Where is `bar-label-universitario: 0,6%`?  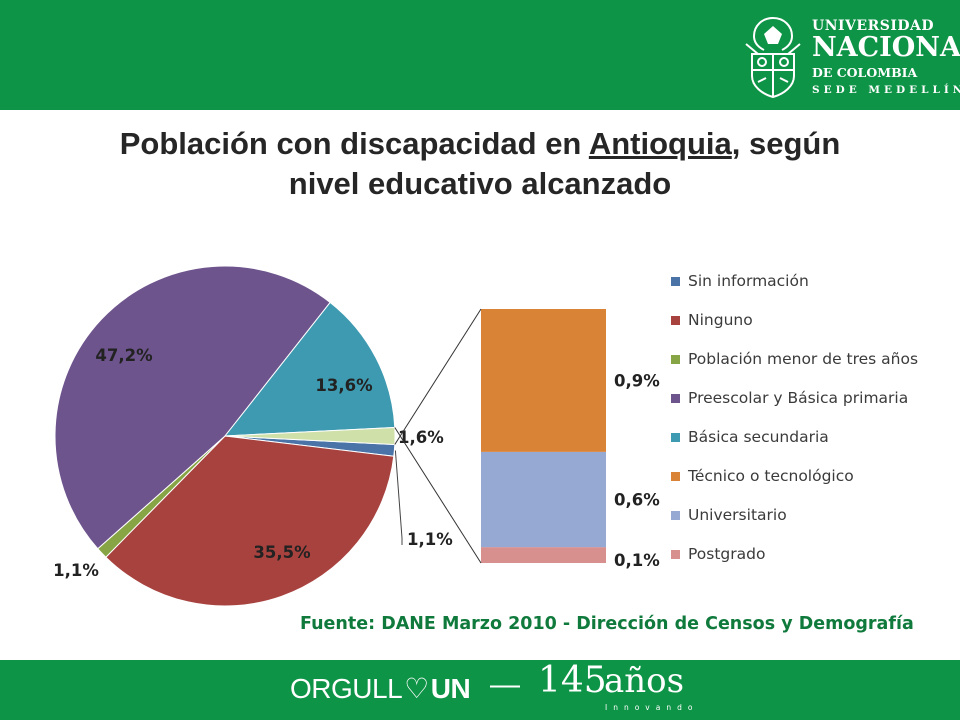
bar-label-universitario: 0,6% is located at coordinates (637, 500).